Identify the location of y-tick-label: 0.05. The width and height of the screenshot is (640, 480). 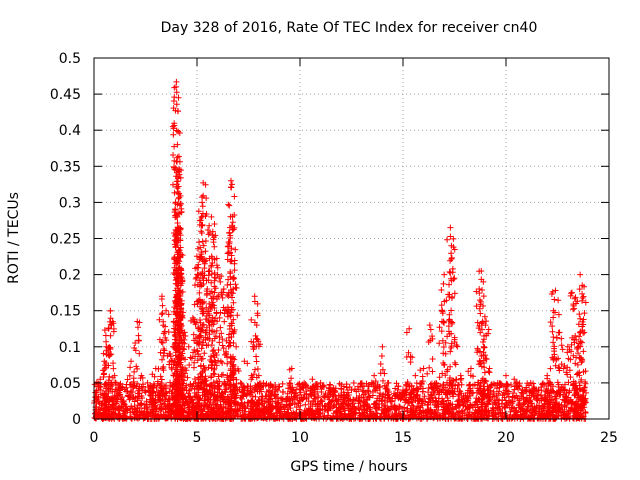
(65, 384).